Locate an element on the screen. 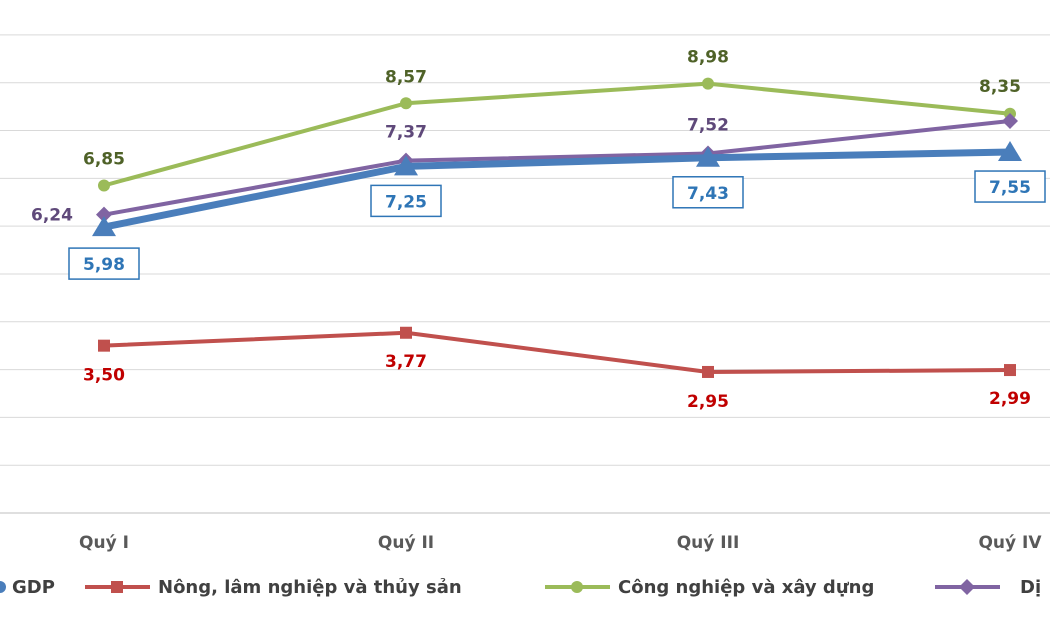 The image size is (1050, 630). data-label: 8,35 is located at coordinates (1000, 87).